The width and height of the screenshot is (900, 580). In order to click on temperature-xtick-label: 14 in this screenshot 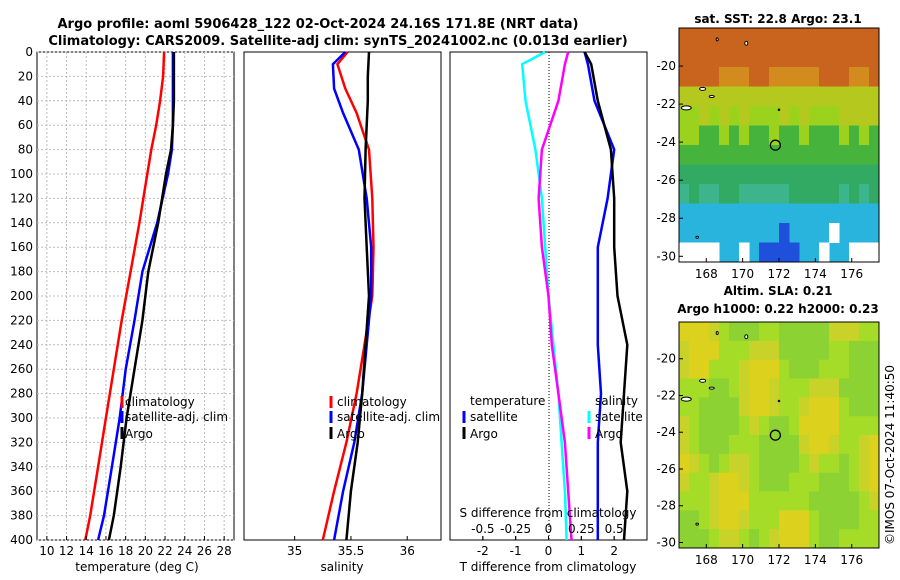, I will do `click(86, 551)`.